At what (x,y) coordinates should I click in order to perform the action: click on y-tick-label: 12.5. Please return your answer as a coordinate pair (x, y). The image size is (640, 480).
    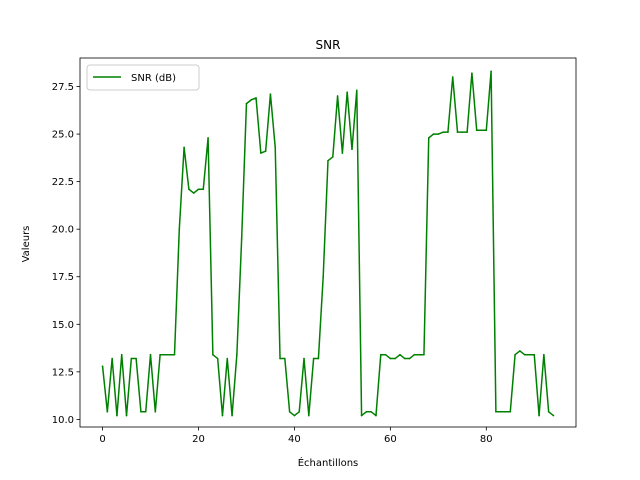
    Looking at the image, I should click on (63, 372).